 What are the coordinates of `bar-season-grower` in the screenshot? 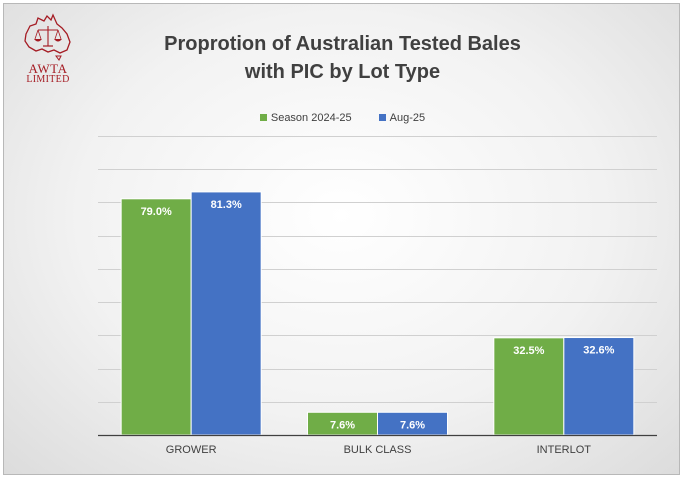 It's located at (156, 317).